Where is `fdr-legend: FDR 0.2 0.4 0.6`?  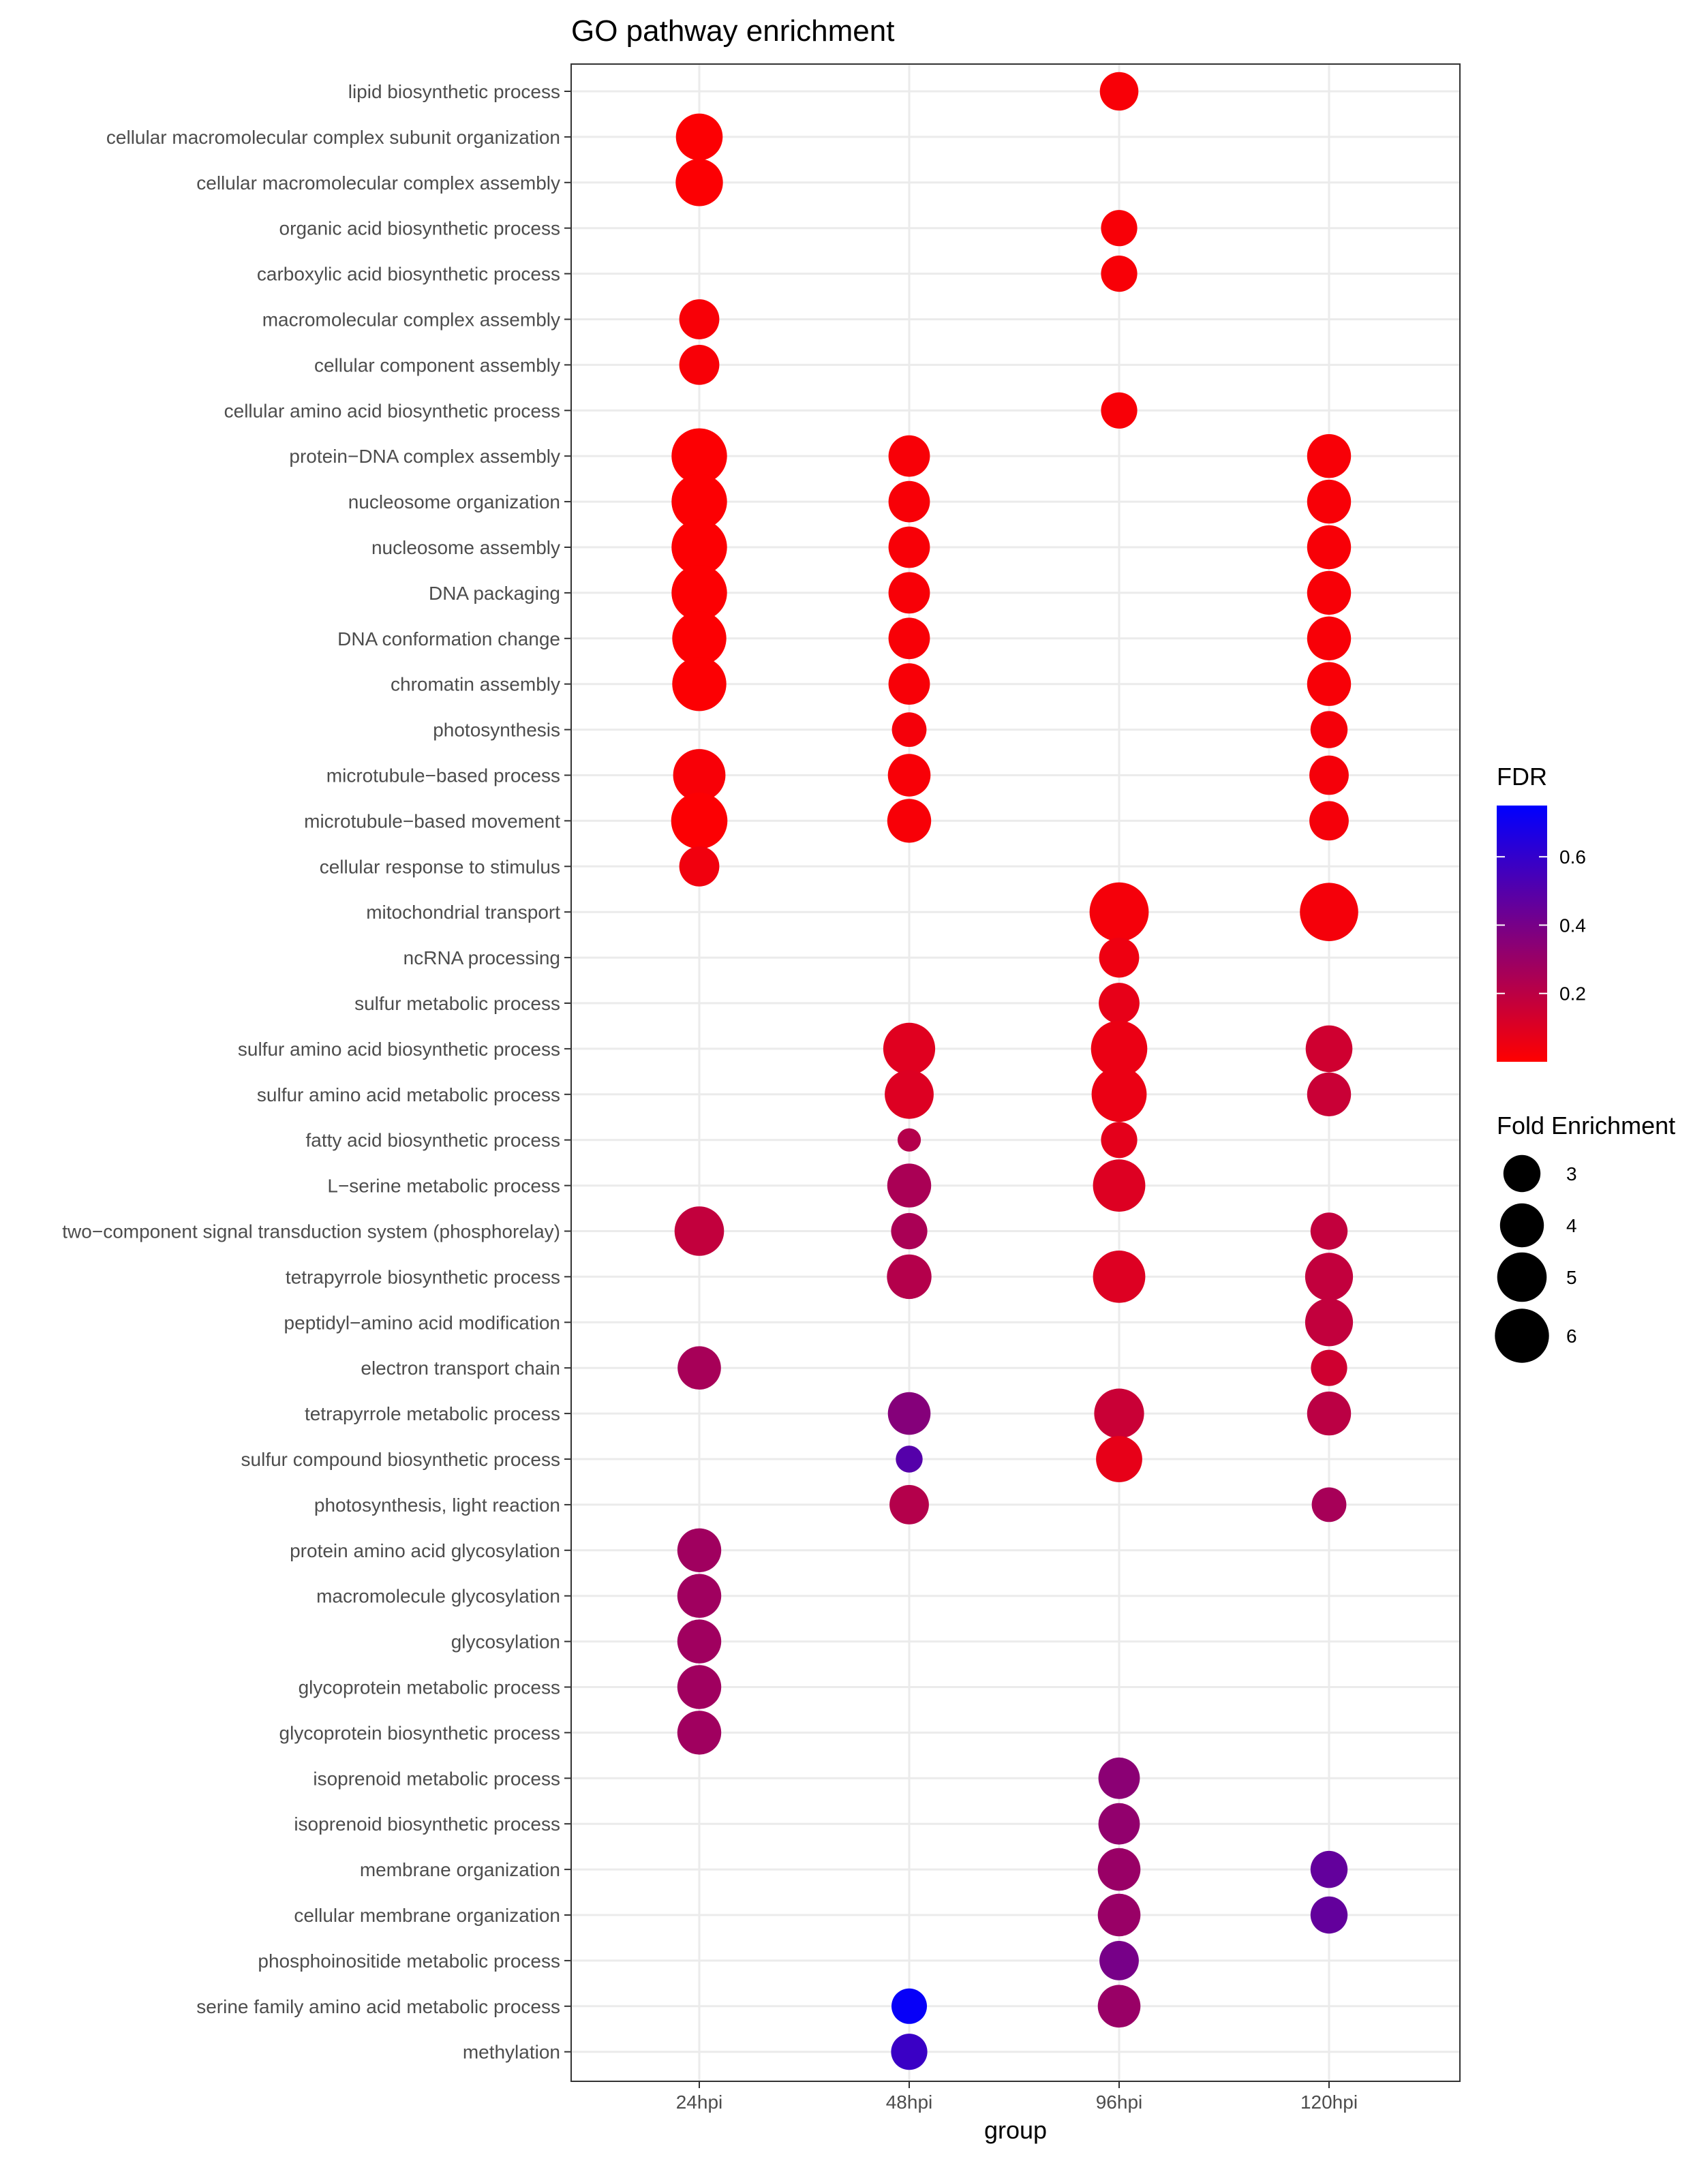 fdr-legend: FDR 0.2 0.4 0.6 is located at coordinates (1541, 913).